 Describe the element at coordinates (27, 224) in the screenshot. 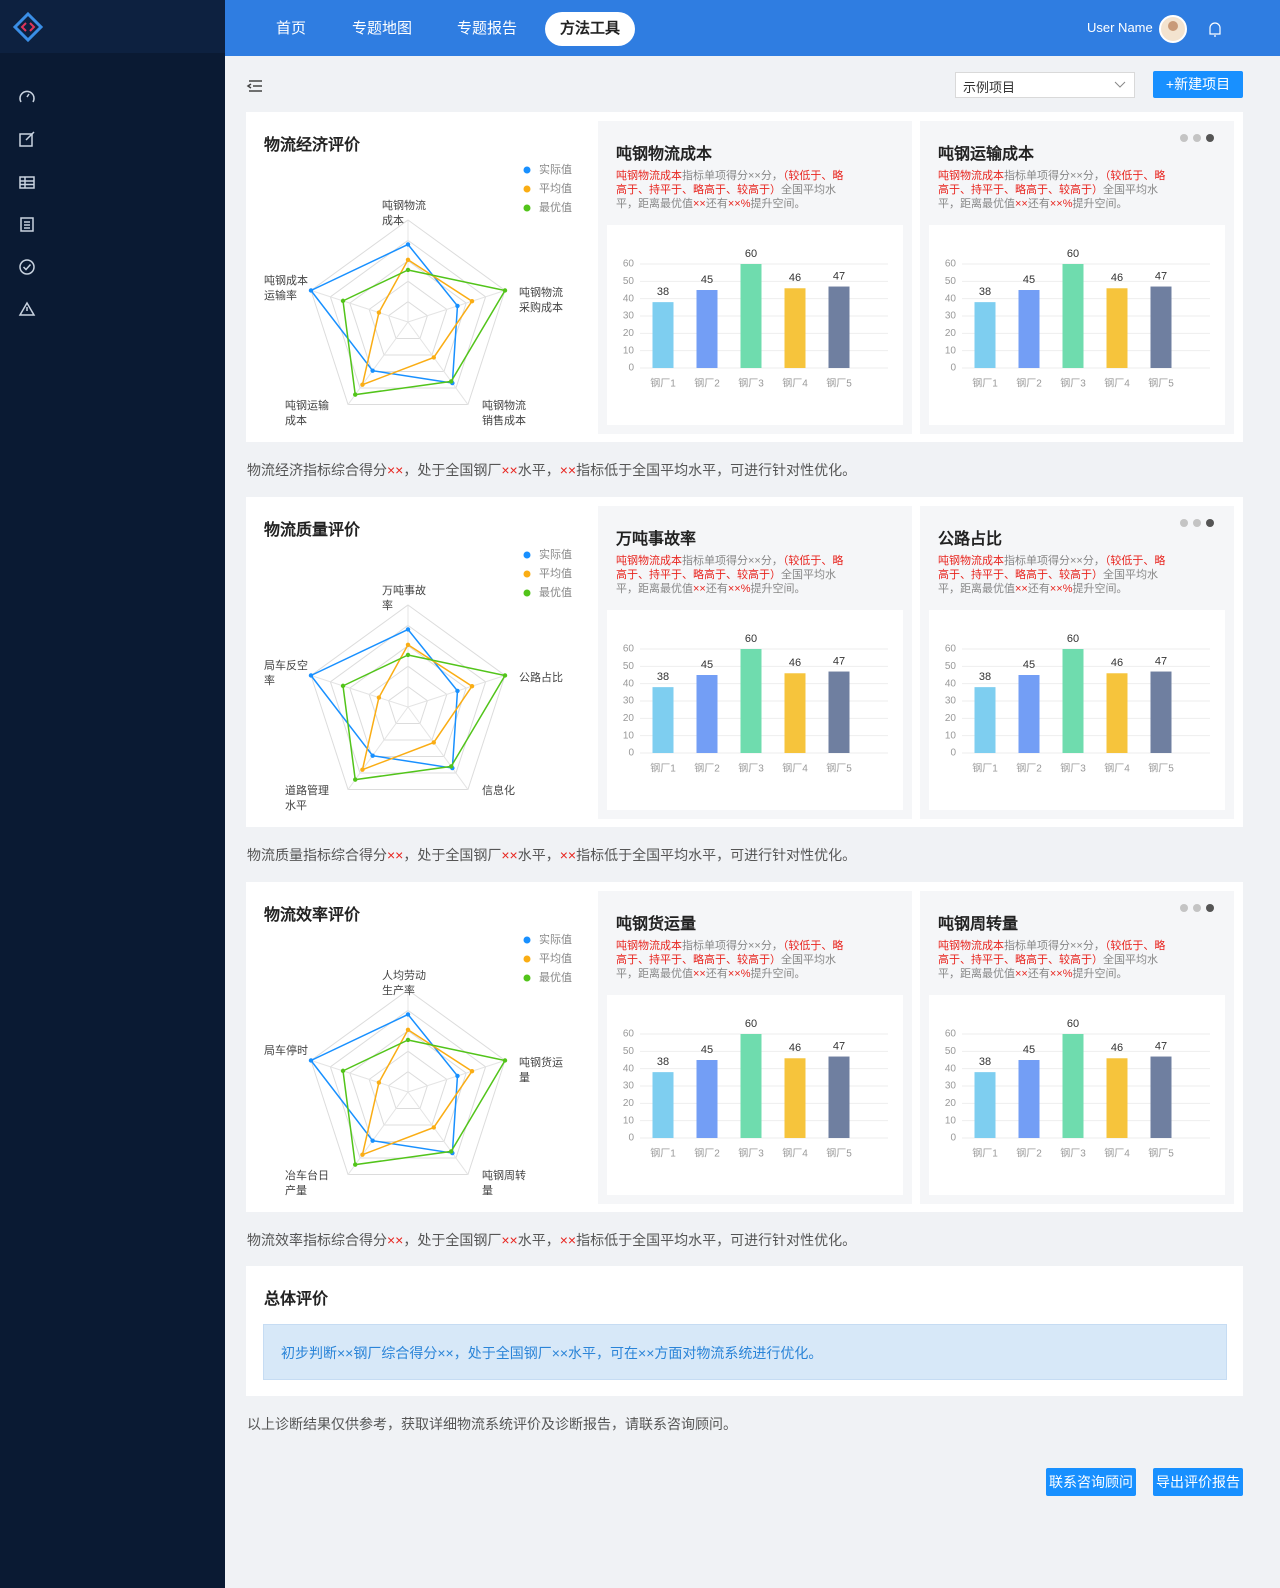

I see `icon-list` at that location.